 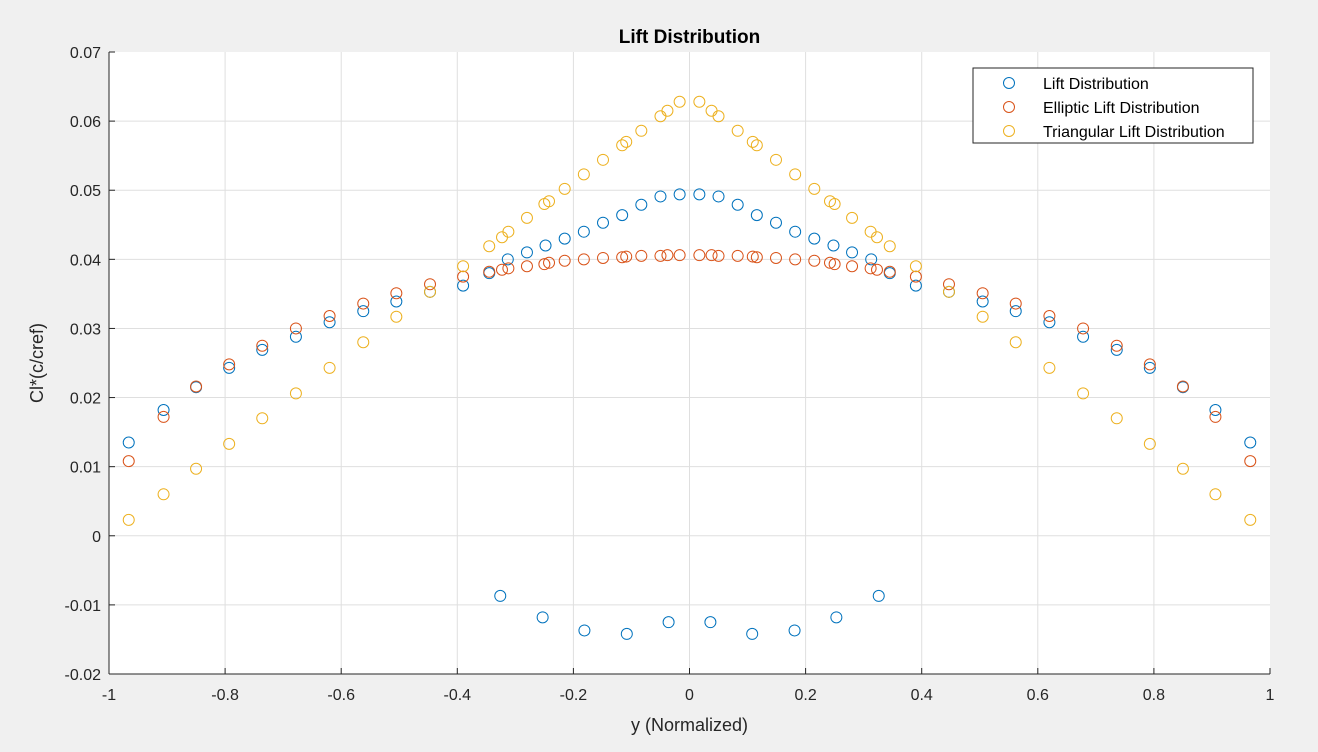 What do you see at coordinates (1009, 107) in the screenshot?
I see `legend-marker-elliptic-lift-distribution` at bounding box center [1009, 107].